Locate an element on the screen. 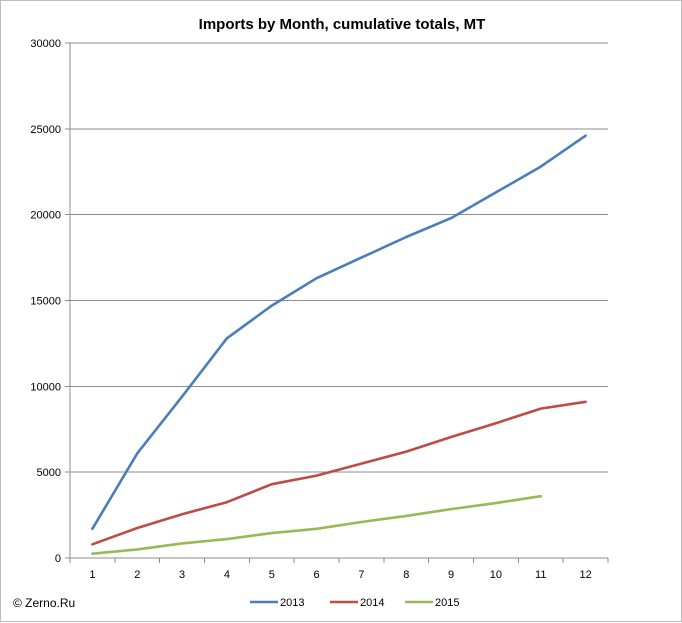 This screenshot has width=682, height=623. series-line-2015 is located at coordinates (317, 525).